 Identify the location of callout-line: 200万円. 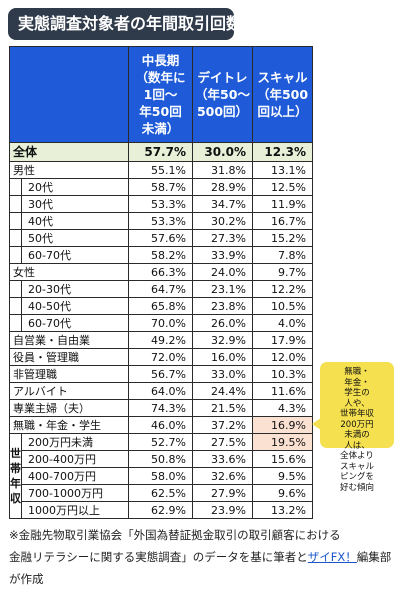
(357, 424).